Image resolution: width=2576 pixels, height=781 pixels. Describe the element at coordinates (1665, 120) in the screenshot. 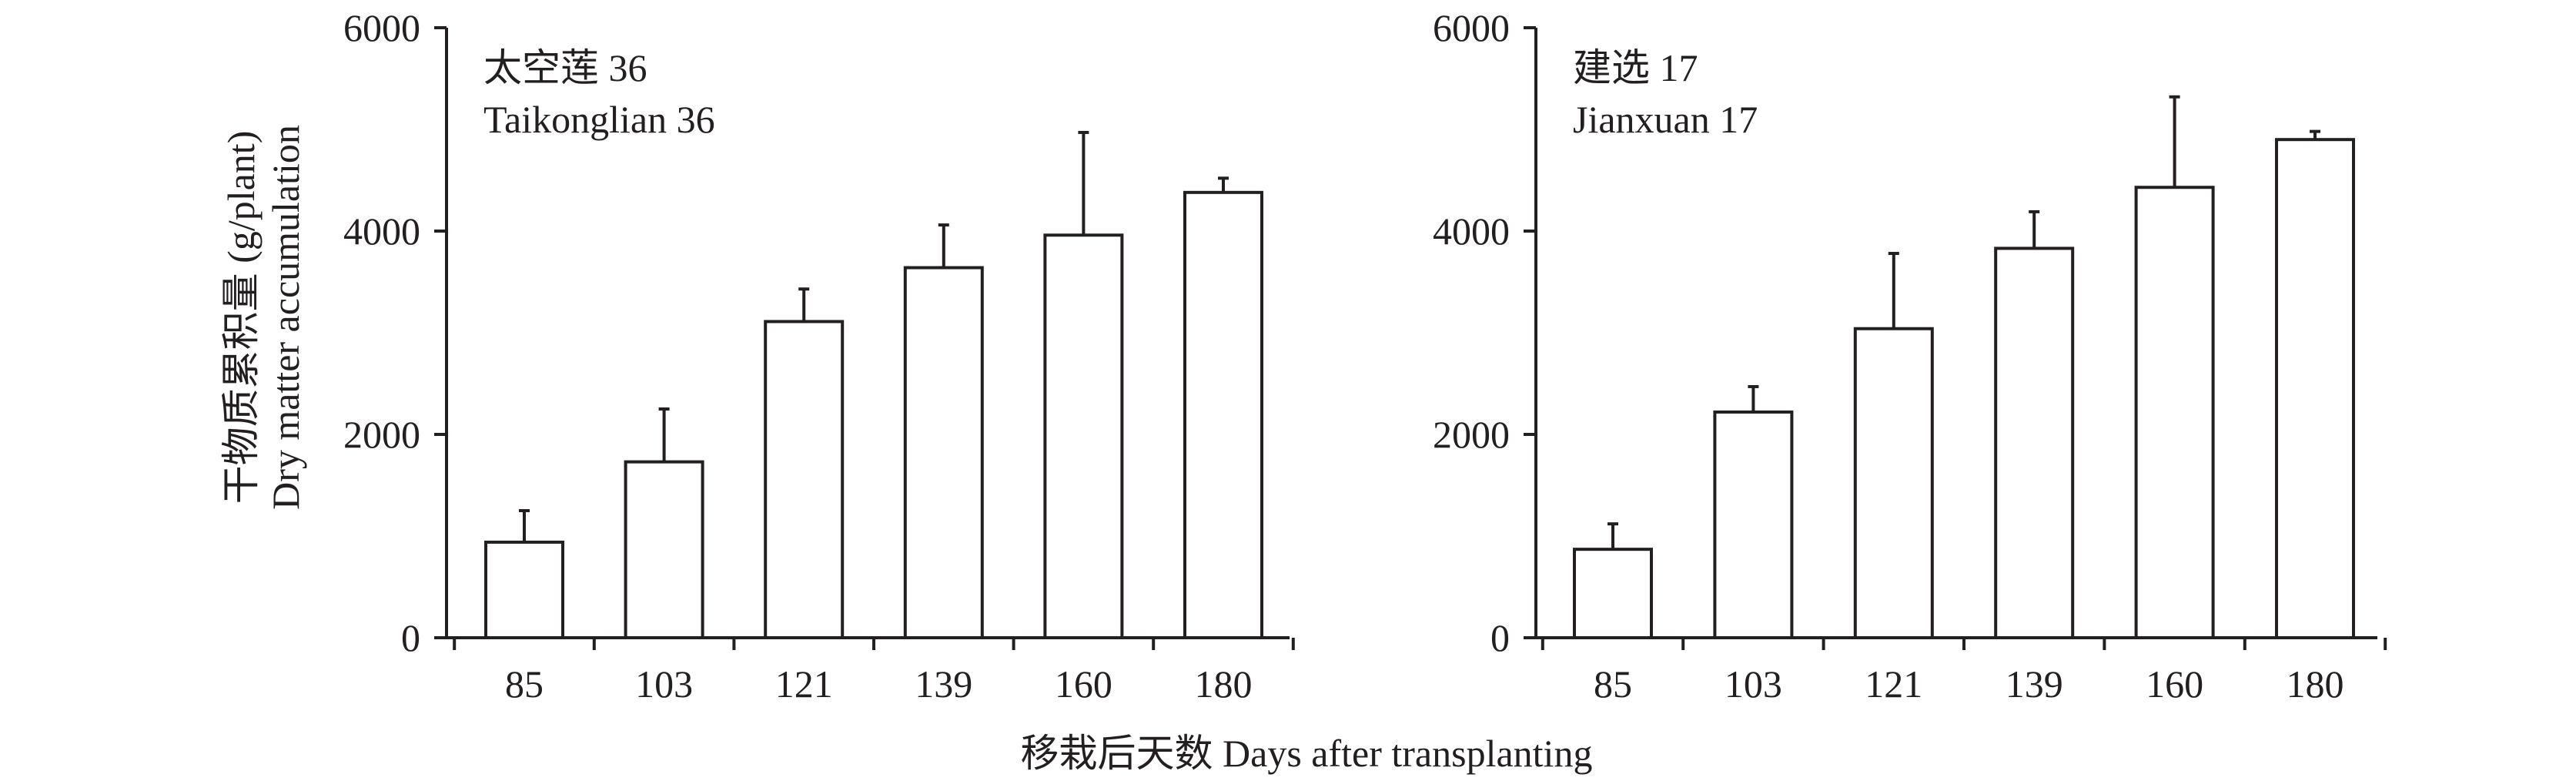

I see `panel-title-en: Jianxuan 17` at that location.